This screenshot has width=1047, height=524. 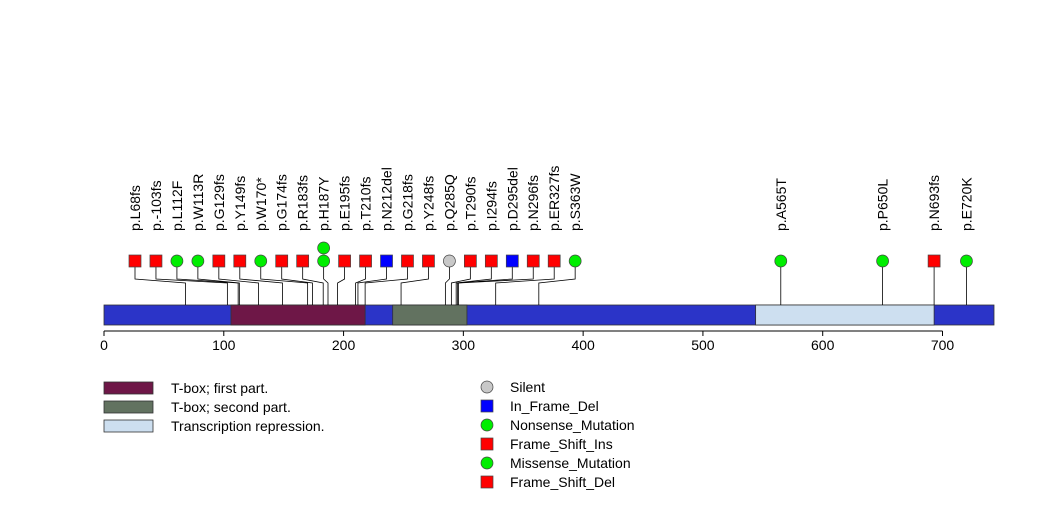 I want to click on mutation-label: p.S363W, so click(x=575, y=202).